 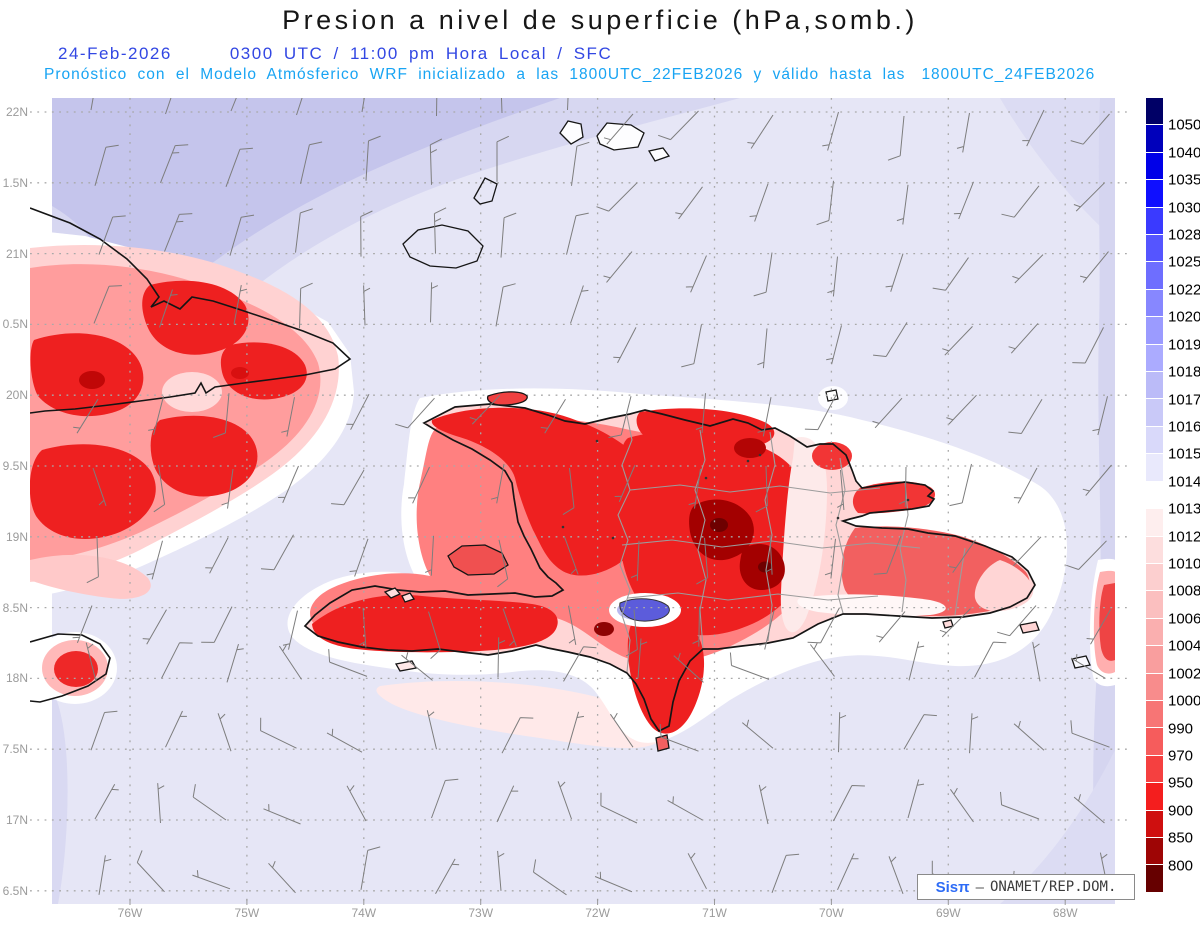 I want to click on lat-tick-label: 0.5N, so click(x=15, y=324).